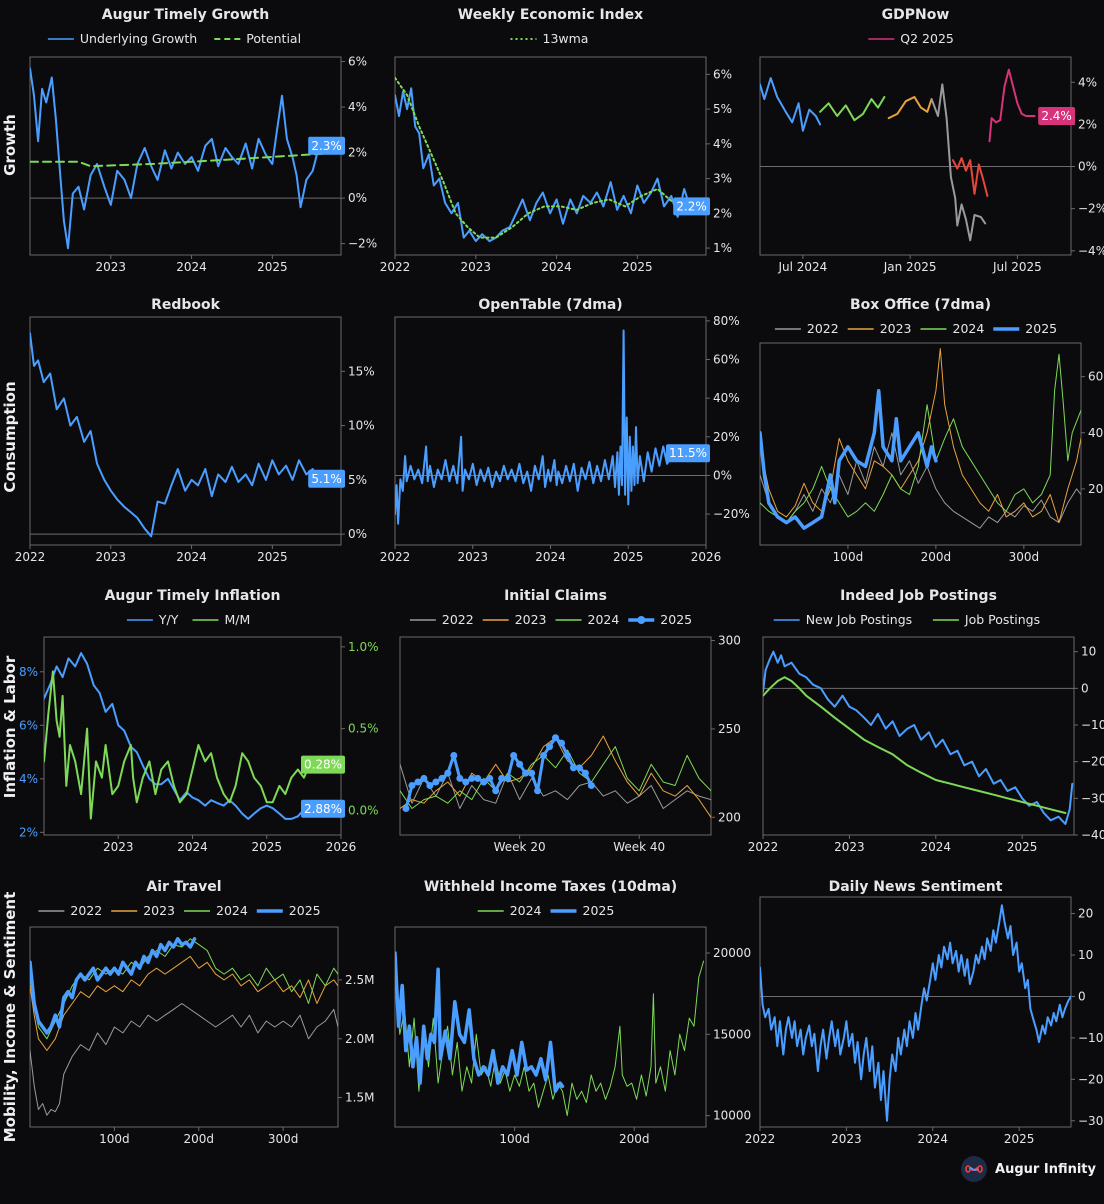 This screenshot has height=1204, width=1104. What do you see at coordinates (10, 437) in the screenshot?
I see `row-label-consumption-text: Consumption` at bounding box center [10, 437].